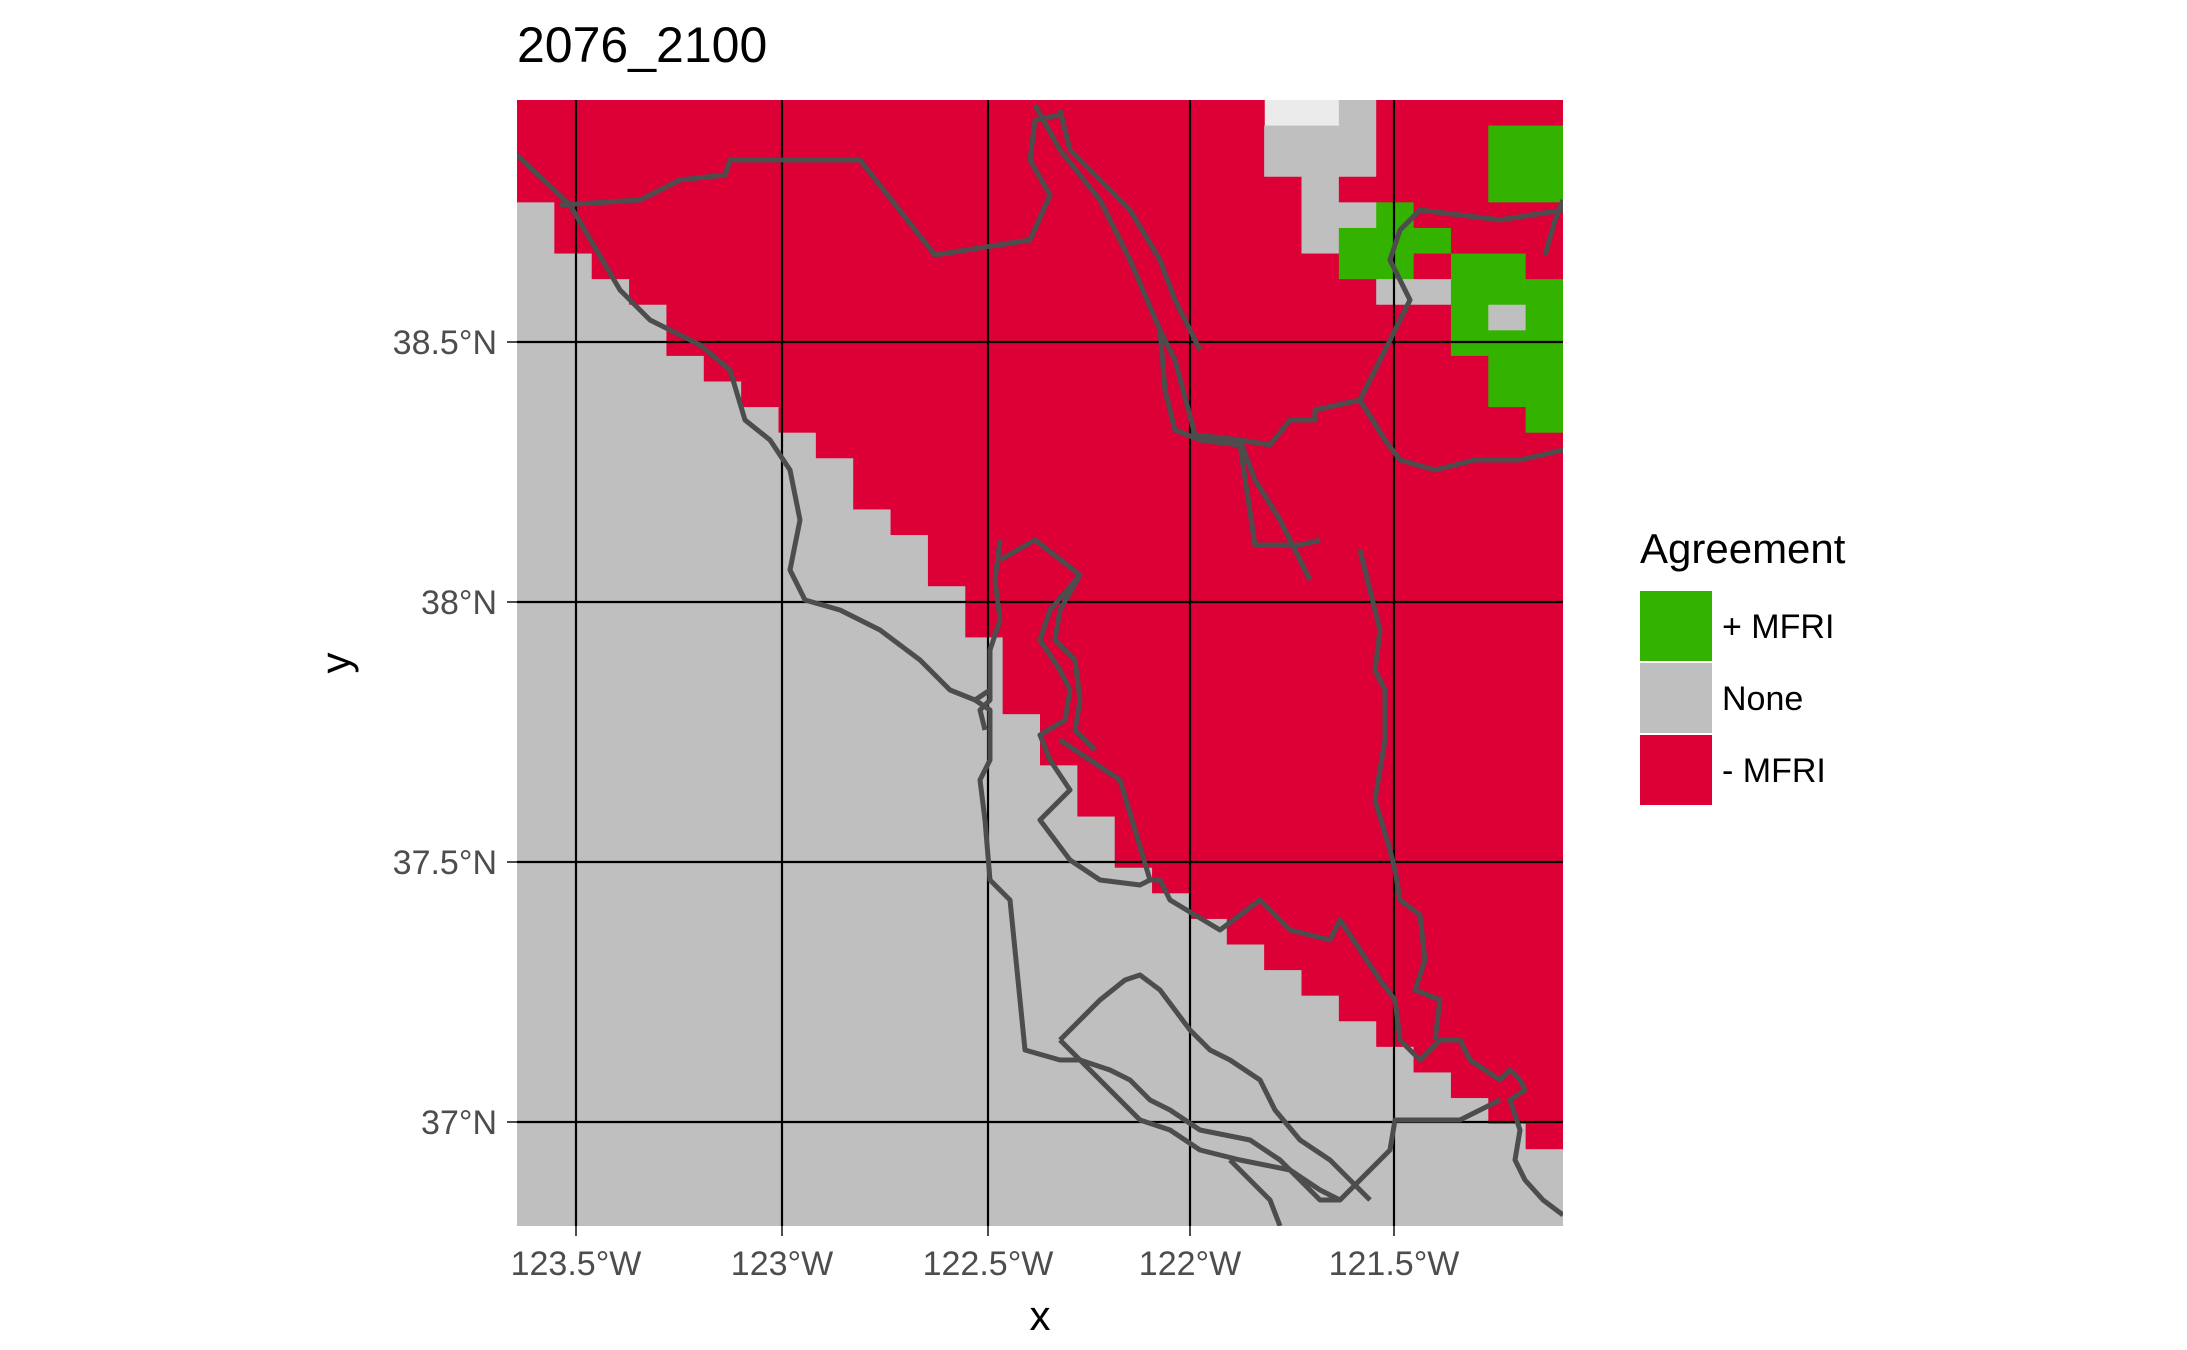 The width and height of the screenshot is (2187, 1350). Describe the element at coordinates (1778, 627) in the screenshot. I see `legend-label-plus-mfri: + MFRI` at that location.